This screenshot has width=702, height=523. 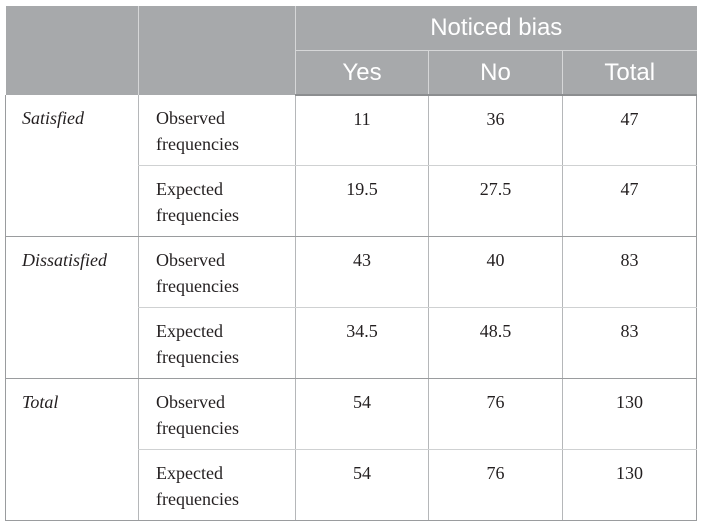 What do you see at coordinates (495, 201) in the screenshot?
I see `cell-no: 27.5` at bounding box center [495, 201].